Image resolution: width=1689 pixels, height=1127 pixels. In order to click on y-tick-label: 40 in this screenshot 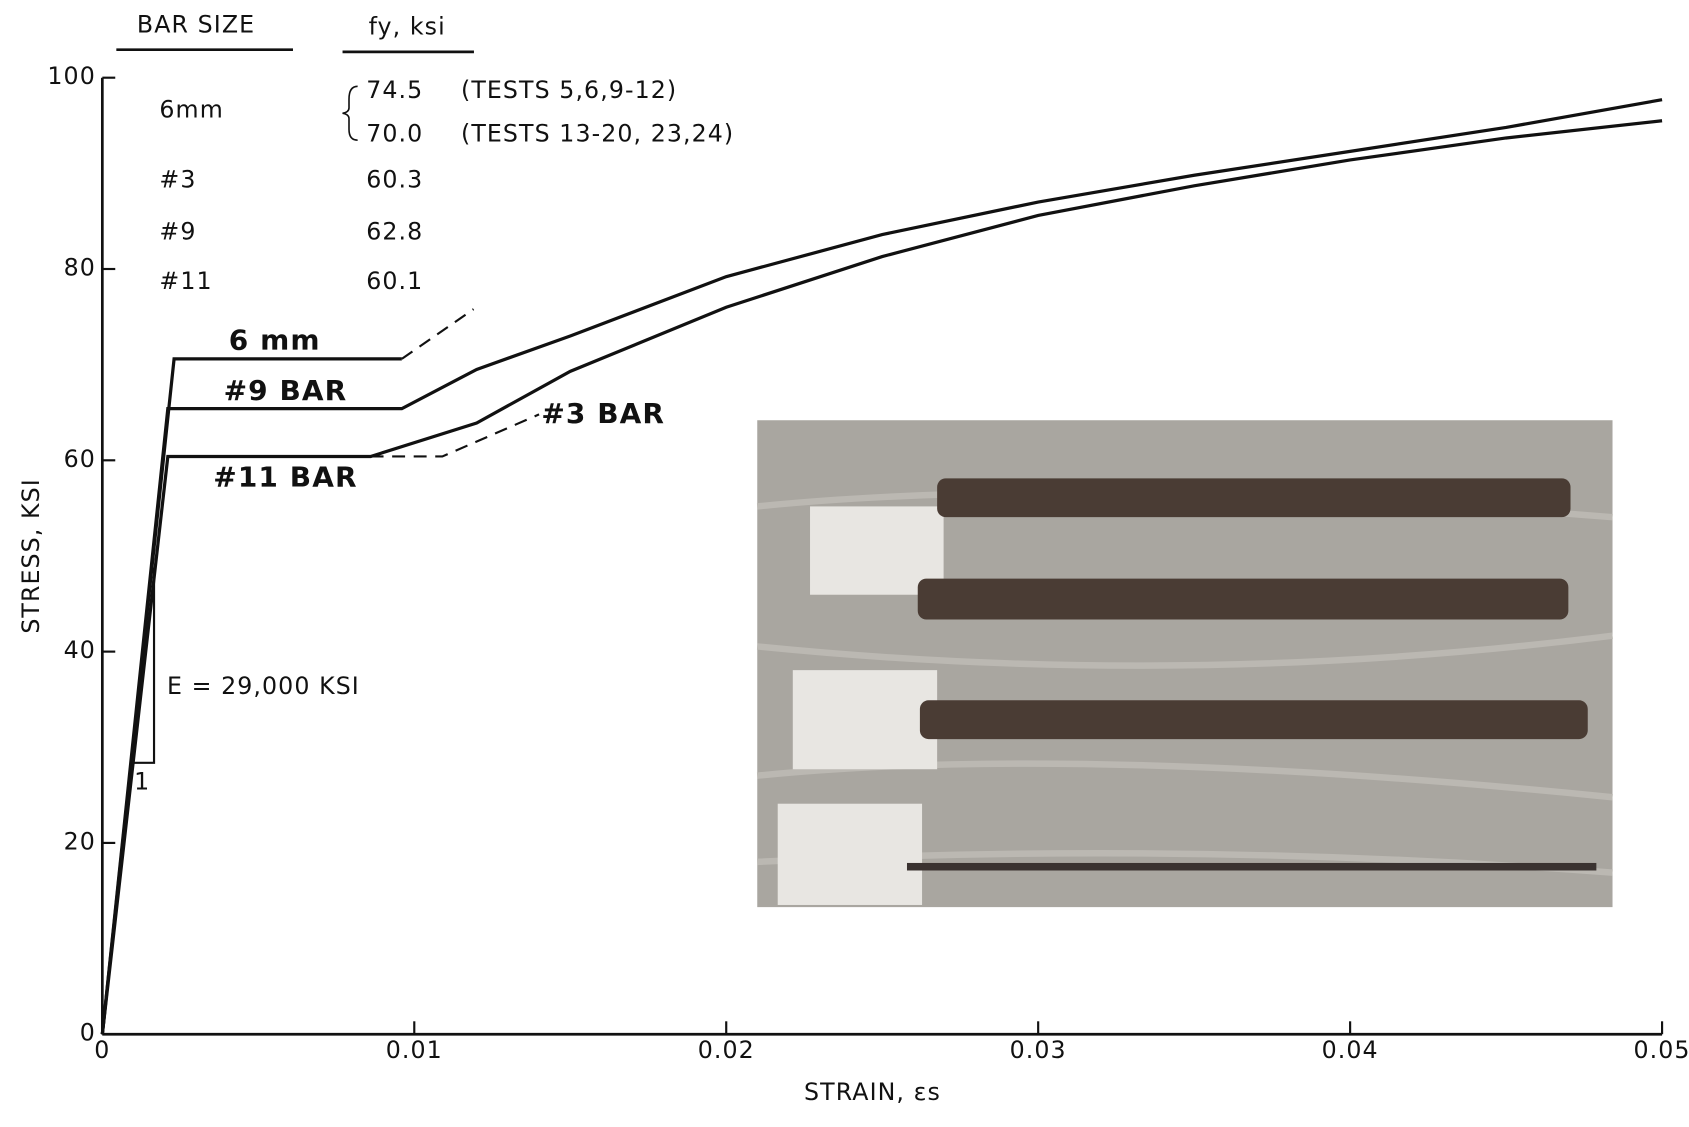, I will do `click(80, 650)`.